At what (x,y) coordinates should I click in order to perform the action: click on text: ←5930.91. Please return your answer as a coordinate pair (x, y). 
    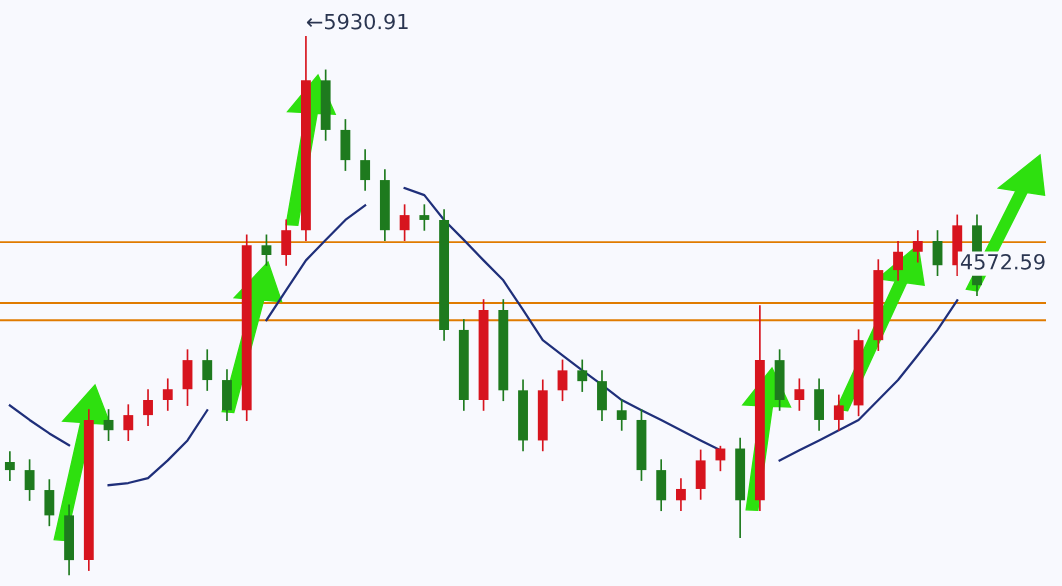
    Looking at the image, I should click on (357, 21).